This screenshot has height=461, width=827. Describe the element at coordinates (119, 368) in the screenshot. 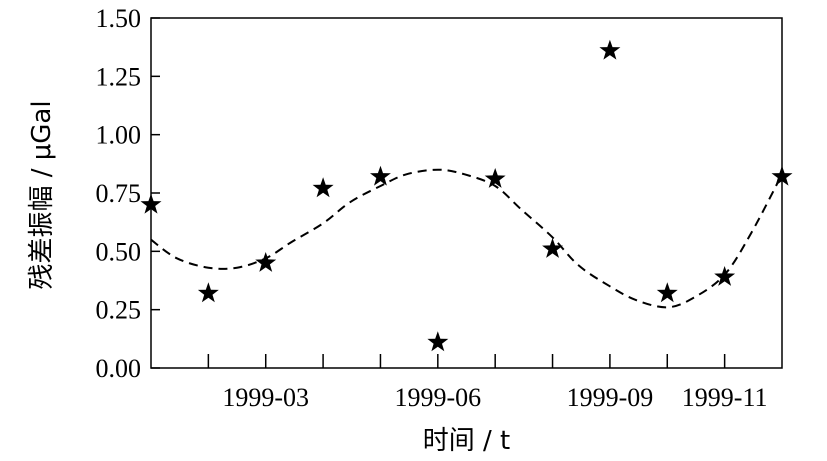

I see `y-tick-label: 0.00` at that location.